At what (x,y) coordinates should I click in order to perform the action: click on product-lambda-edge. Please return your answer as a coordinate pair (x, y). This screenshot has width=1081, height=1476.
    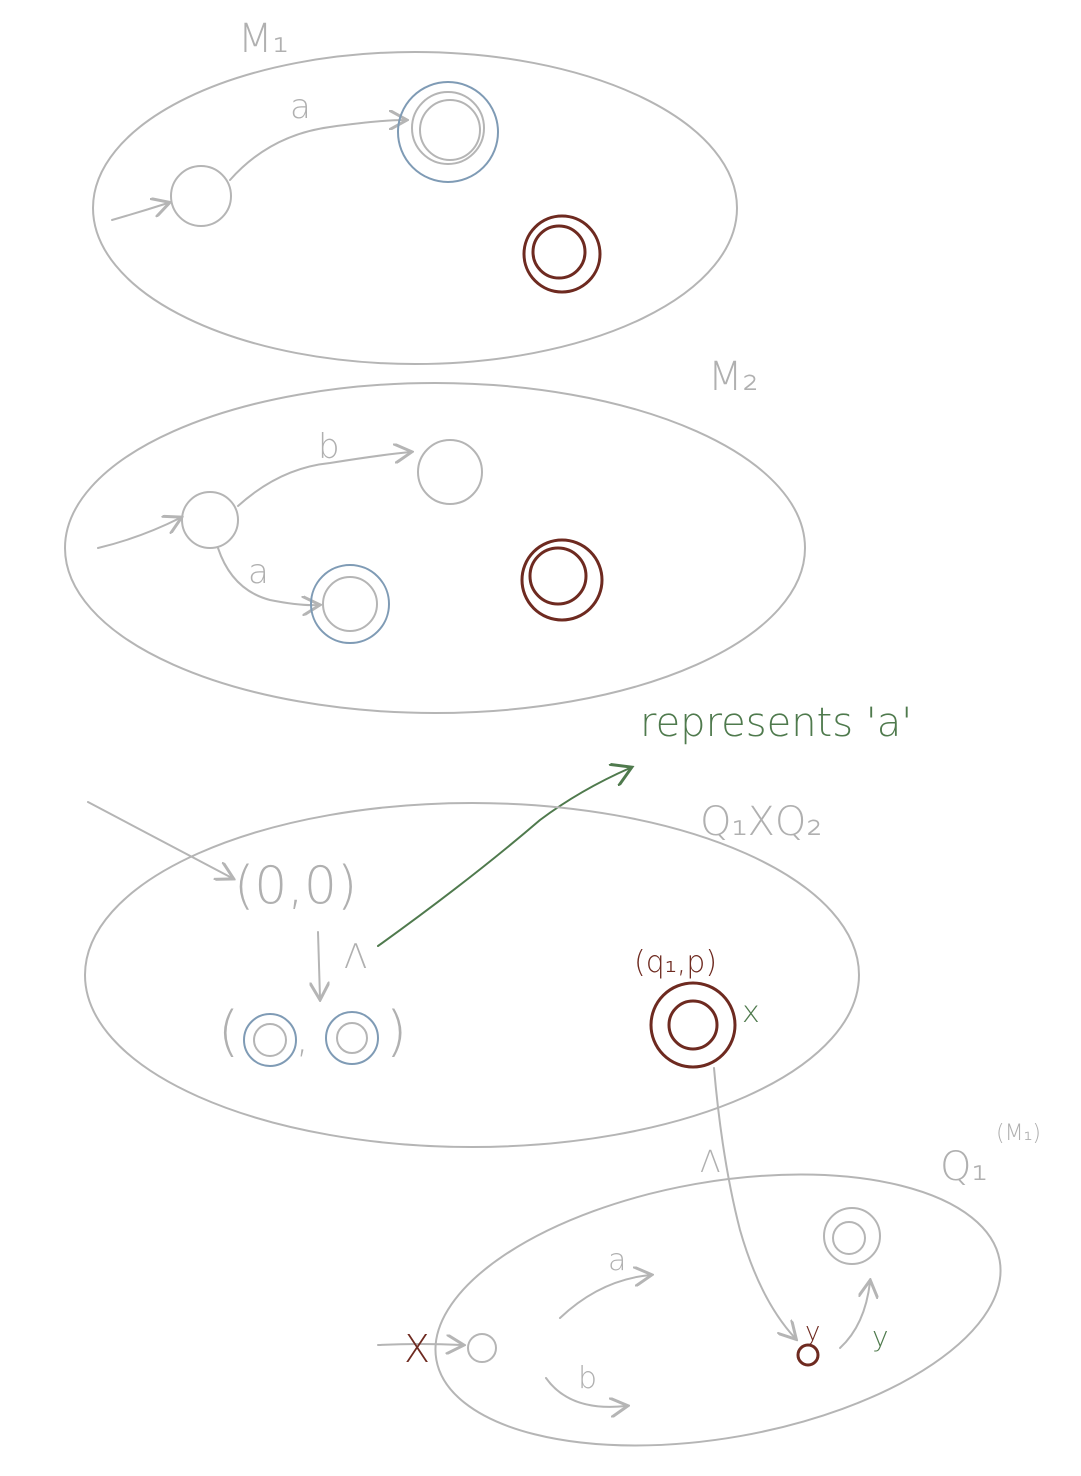
    Looking at the image, I should click on (319, 964).